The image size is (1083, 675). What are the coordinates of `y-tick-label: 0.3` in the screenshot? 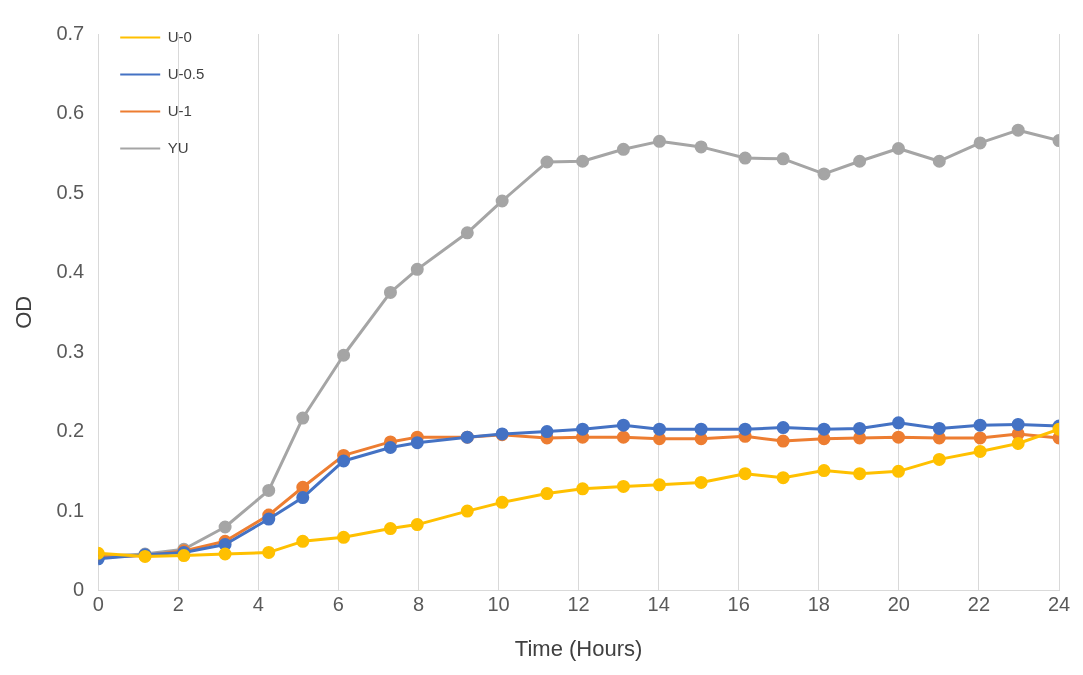 It's located at (70, 350).